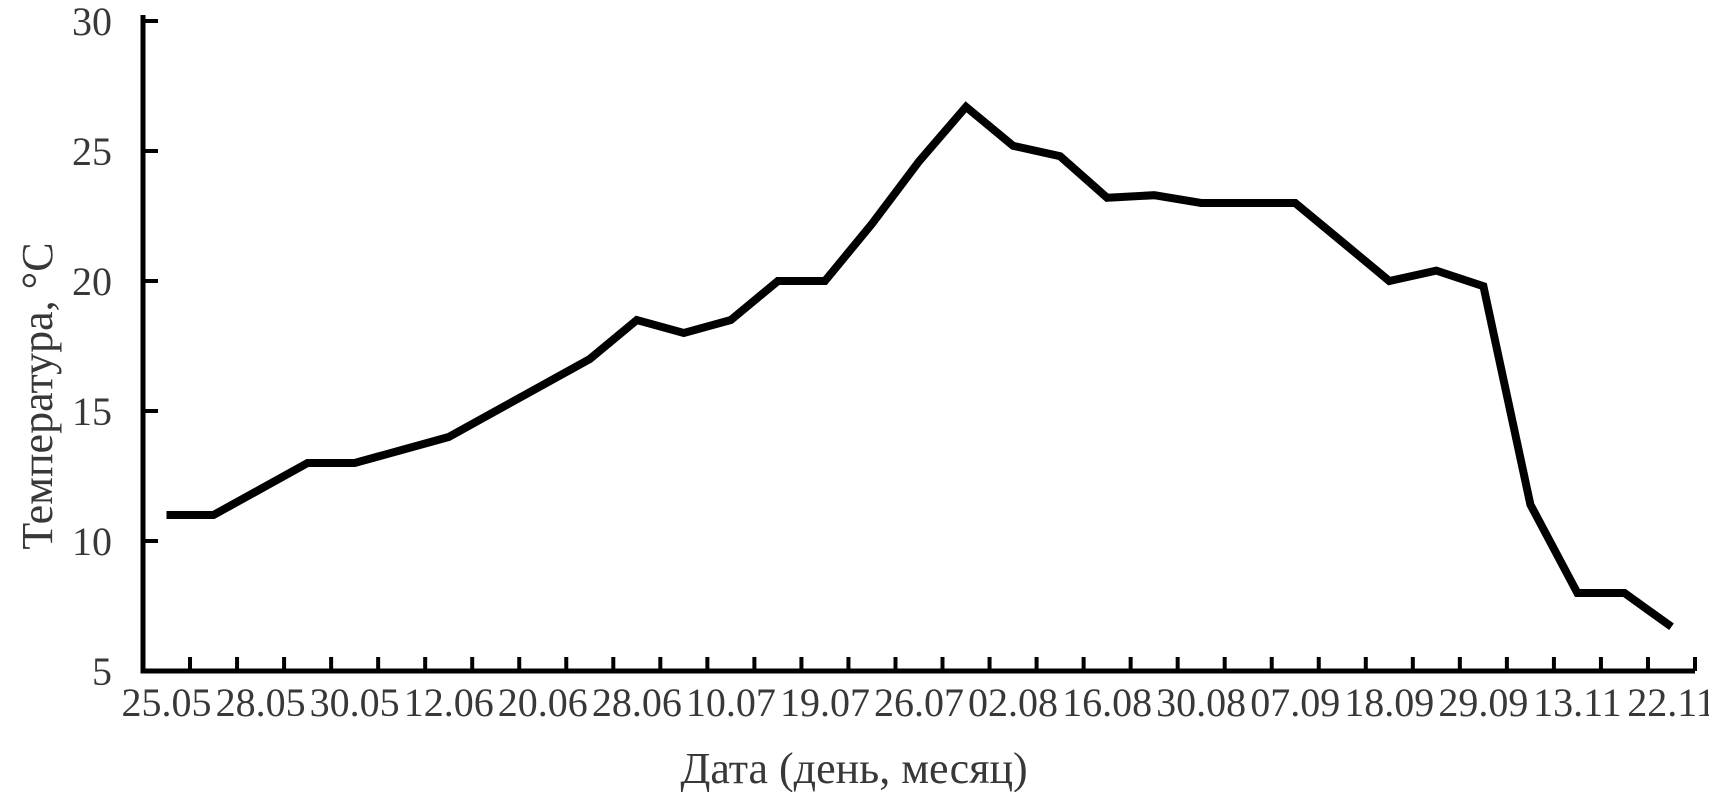  What do you see at coordinates (1107, 702) in the screenshot?
I see `x-tick-label: 16.08` at bounding box center [1107, 702].